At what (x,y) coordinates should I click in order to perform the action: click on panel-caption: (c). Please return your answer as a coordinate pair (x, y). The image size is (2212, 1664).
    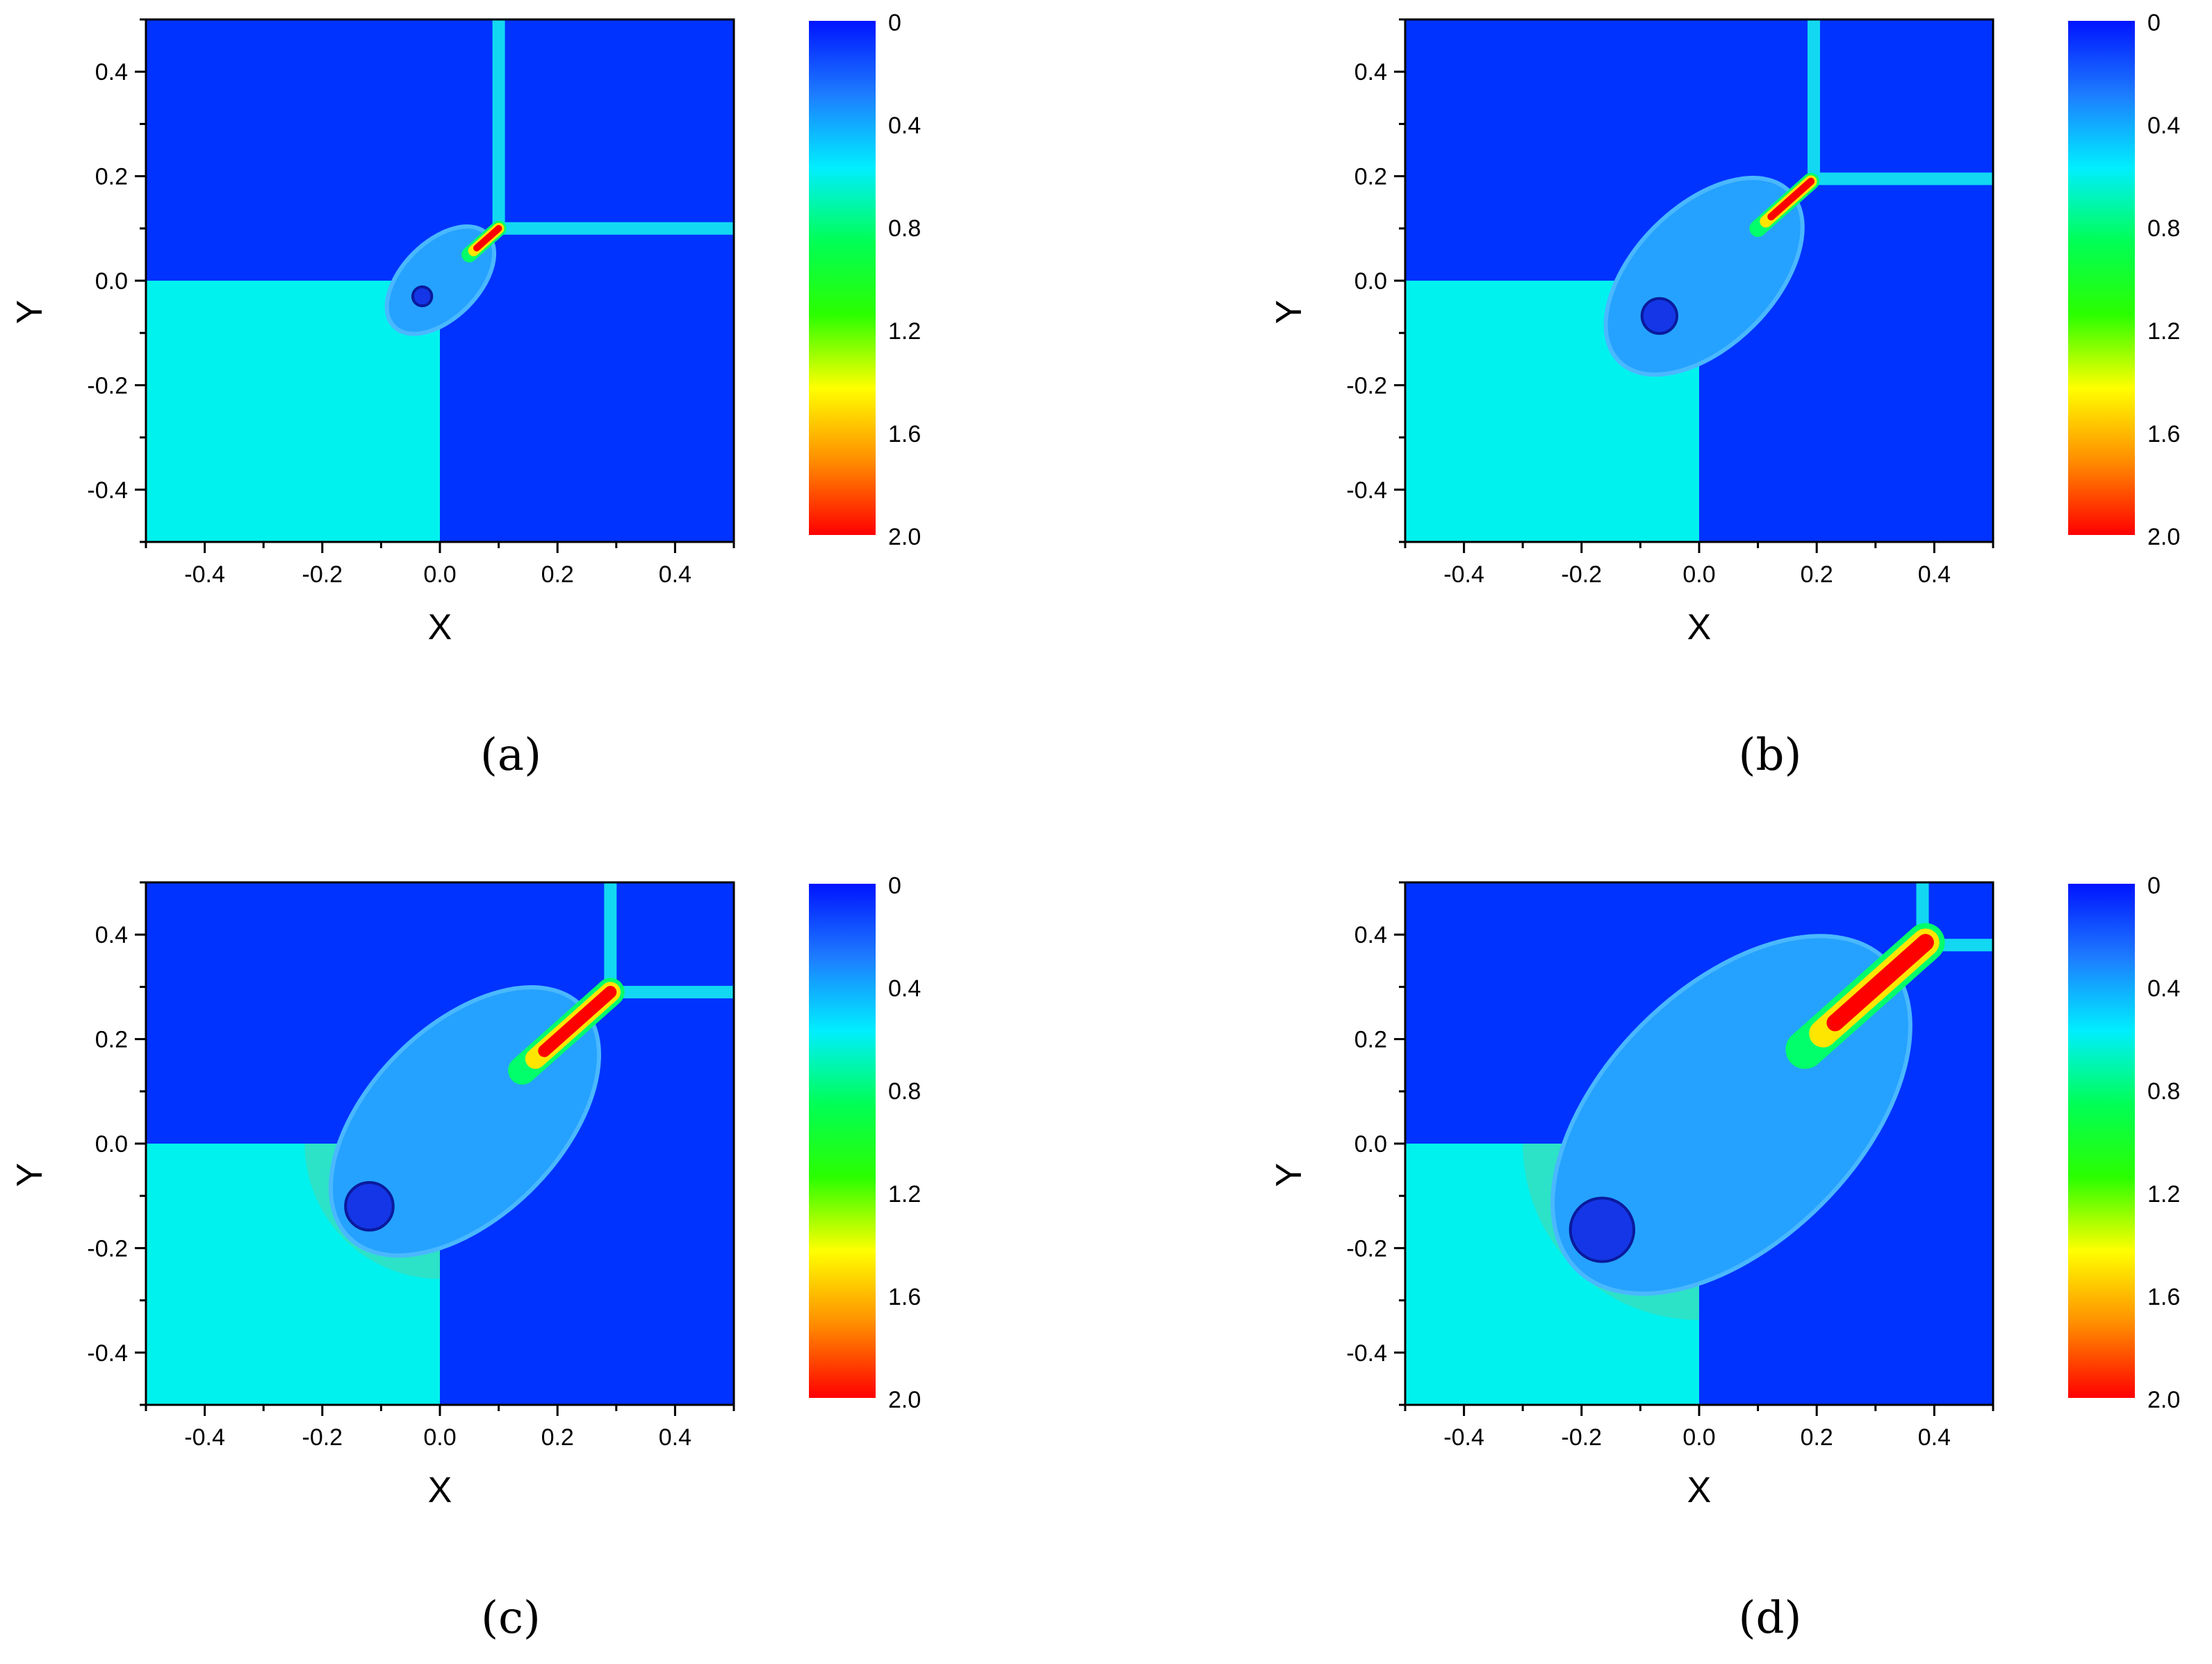
    Looking at the image, I should click on (511, 1618).